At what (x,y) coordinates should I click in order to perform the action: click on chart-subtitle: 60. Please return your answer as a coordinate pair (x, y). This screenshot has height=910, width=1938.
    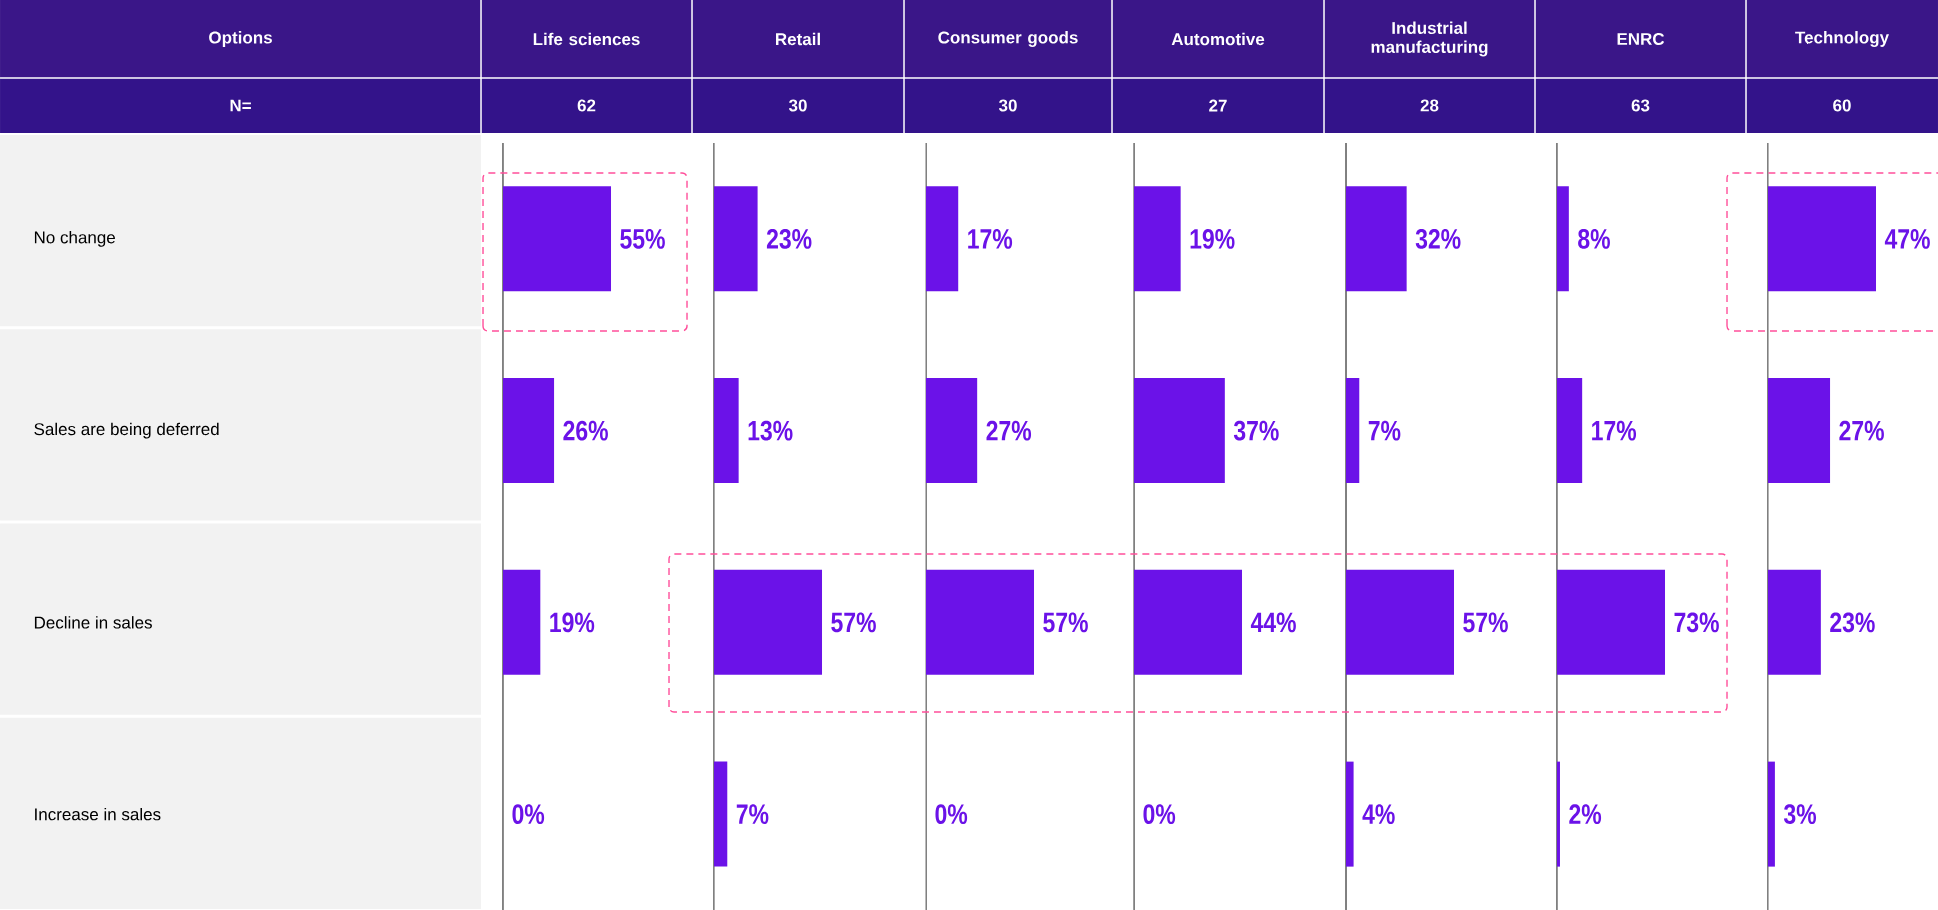
    Looking at the image, I should click on (1842, 105).